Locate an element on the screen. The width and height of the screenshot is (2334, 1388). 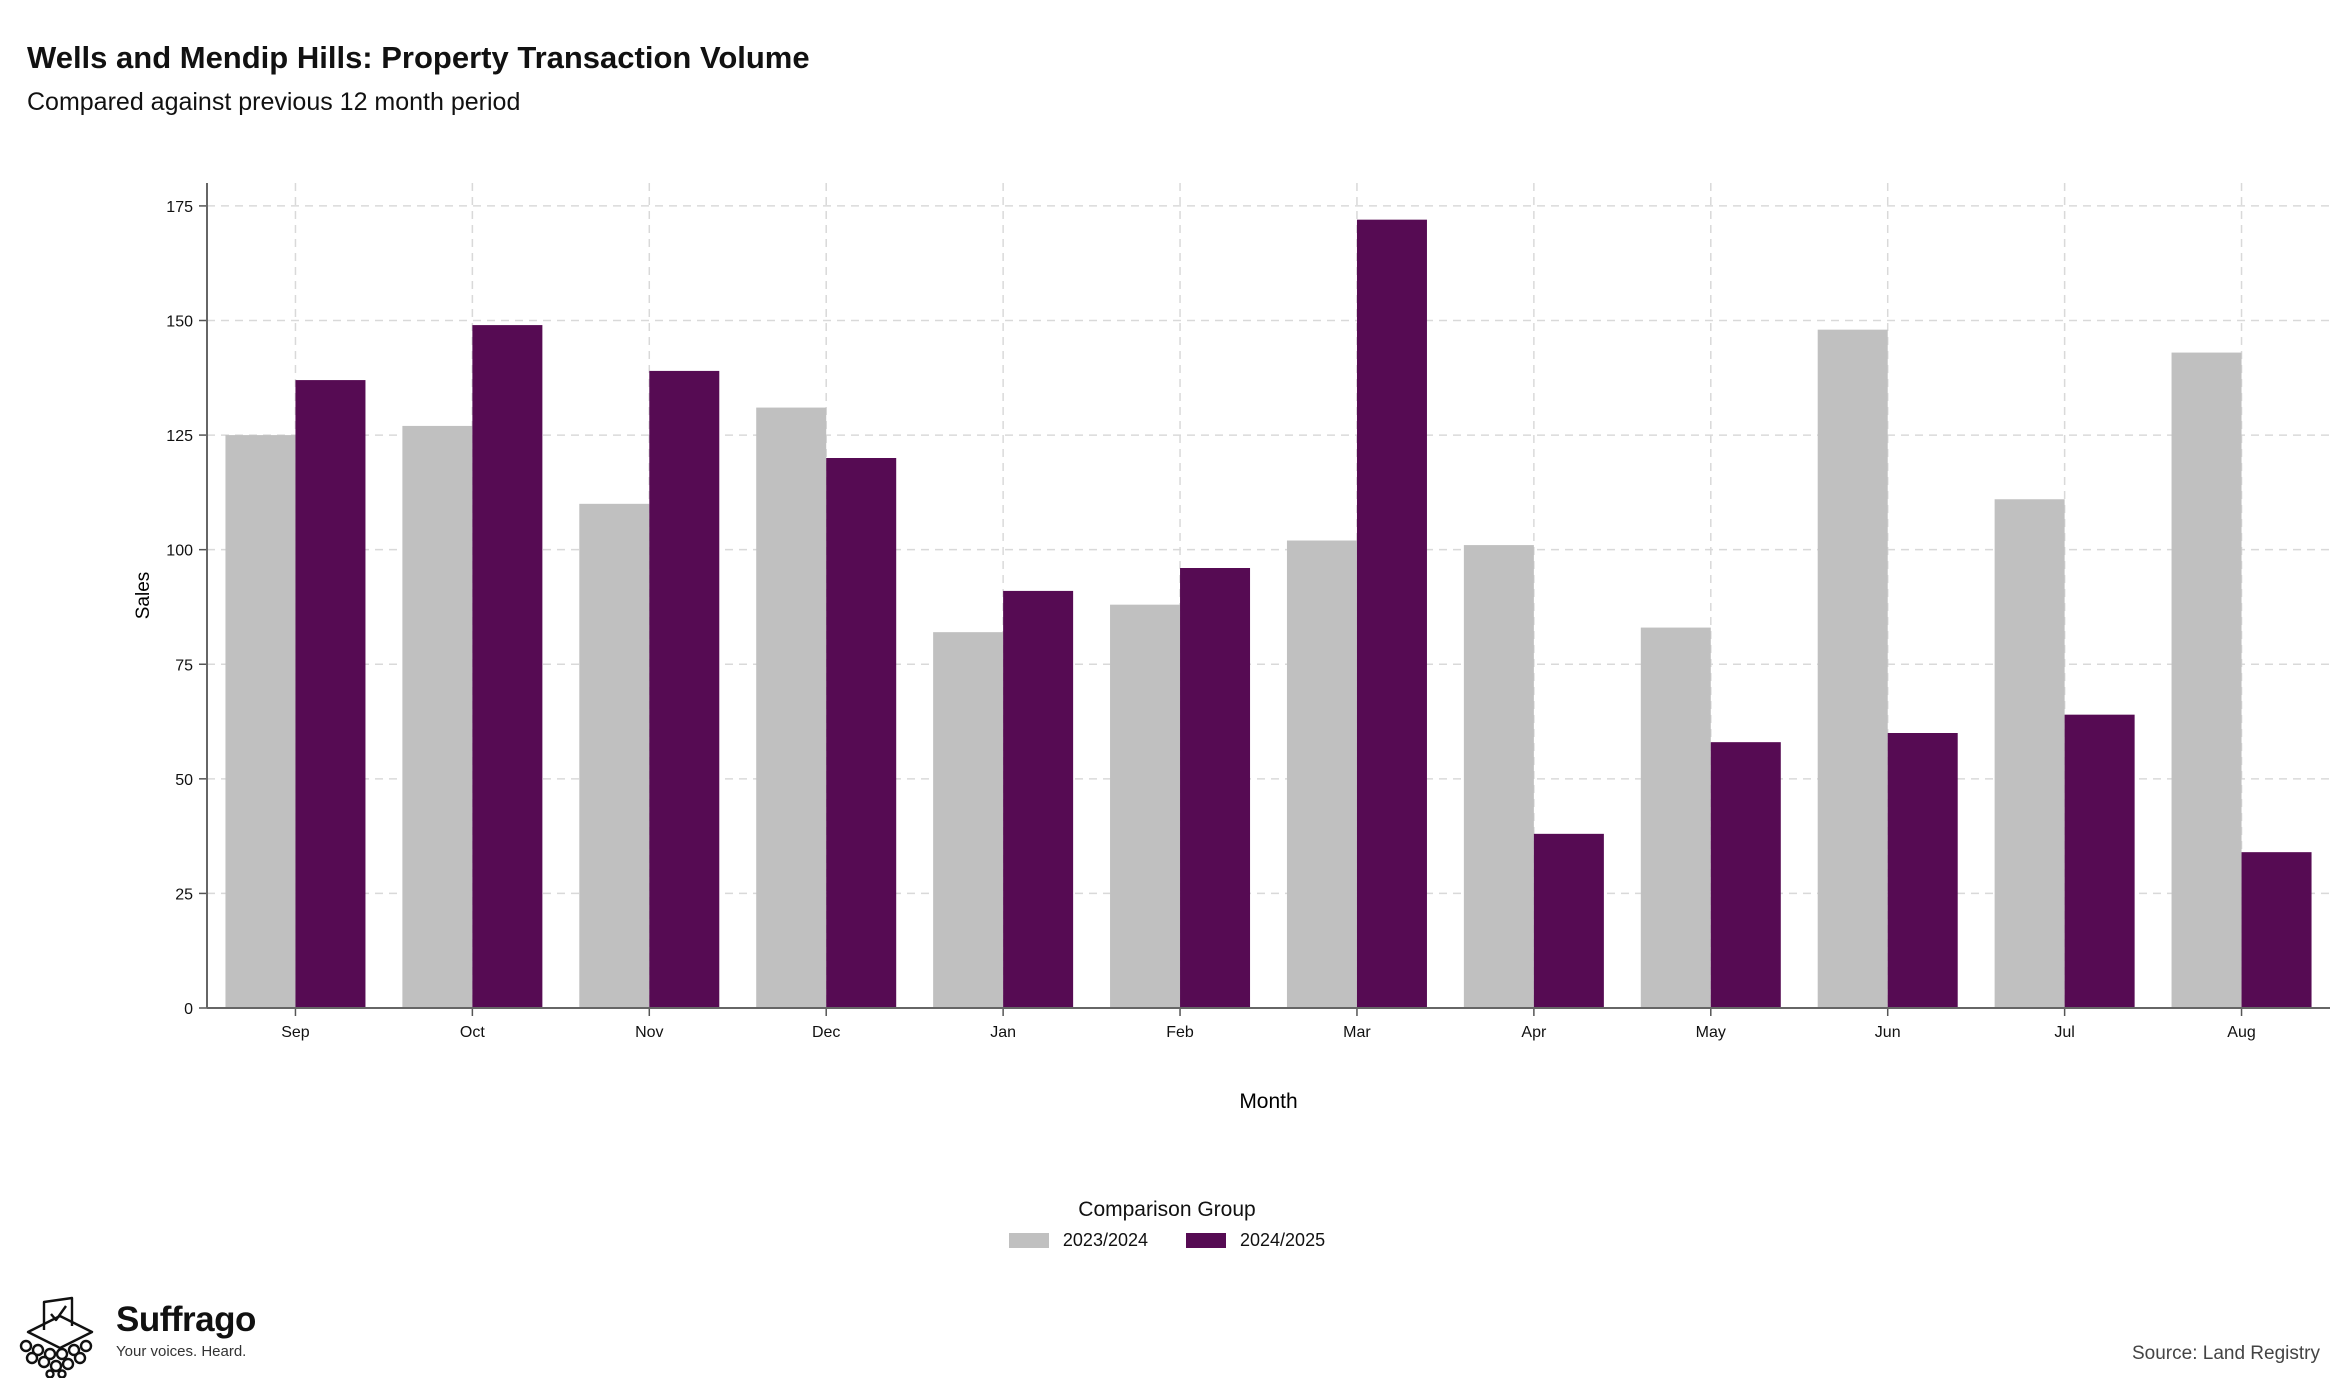
x-tick-label: Oct is located at coordinates (472, 1032).